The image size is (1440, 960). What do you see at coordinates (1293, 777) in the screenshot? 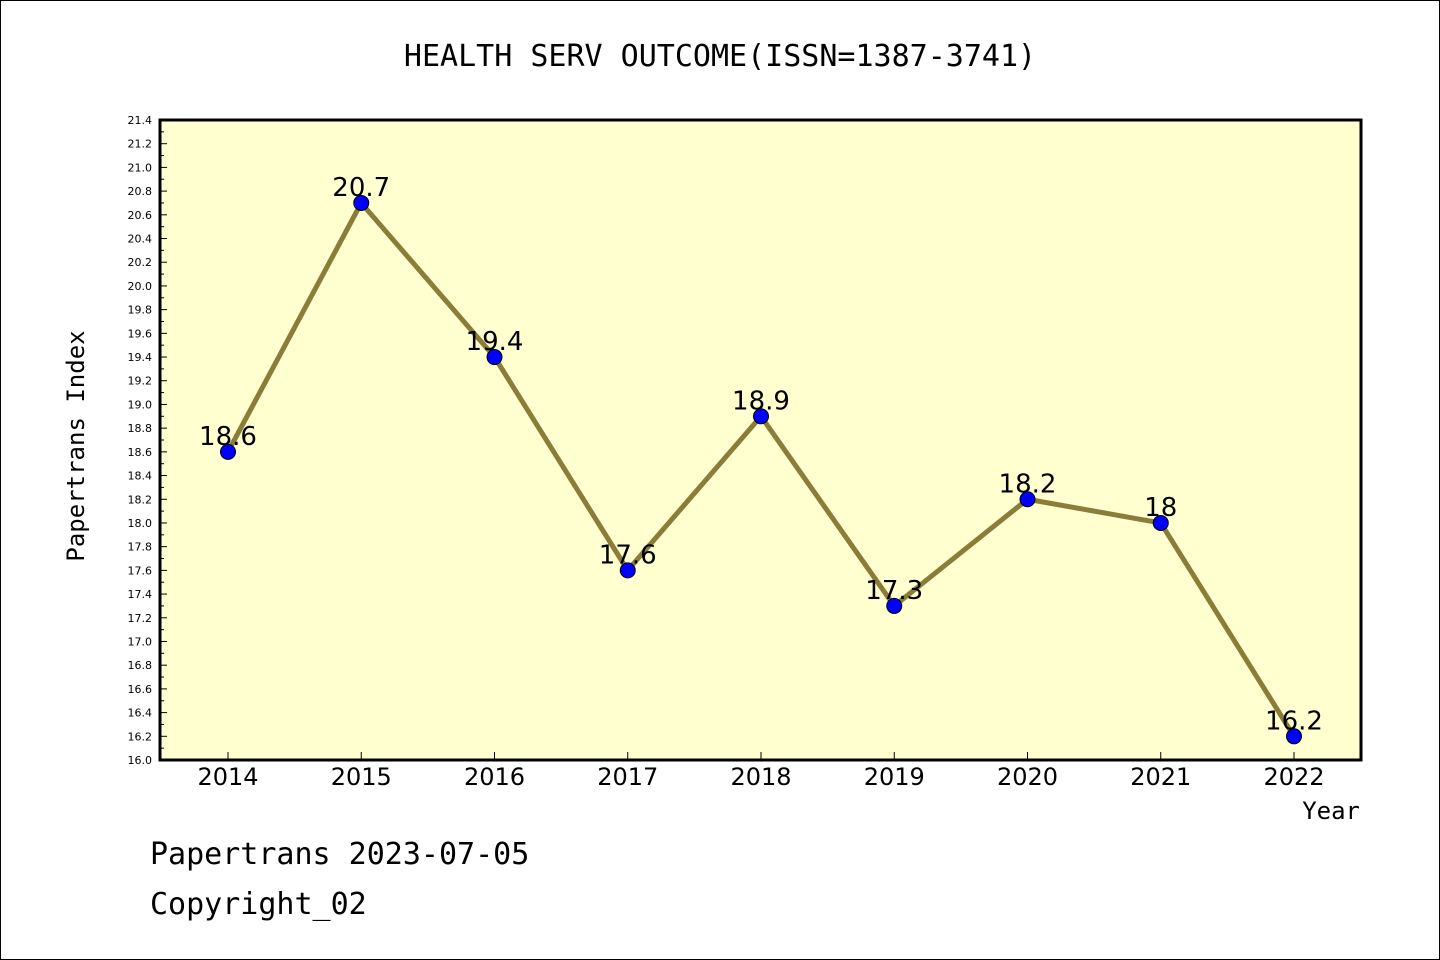
I see `x-tick-label: 2022` at bounding box center [1293, 777].